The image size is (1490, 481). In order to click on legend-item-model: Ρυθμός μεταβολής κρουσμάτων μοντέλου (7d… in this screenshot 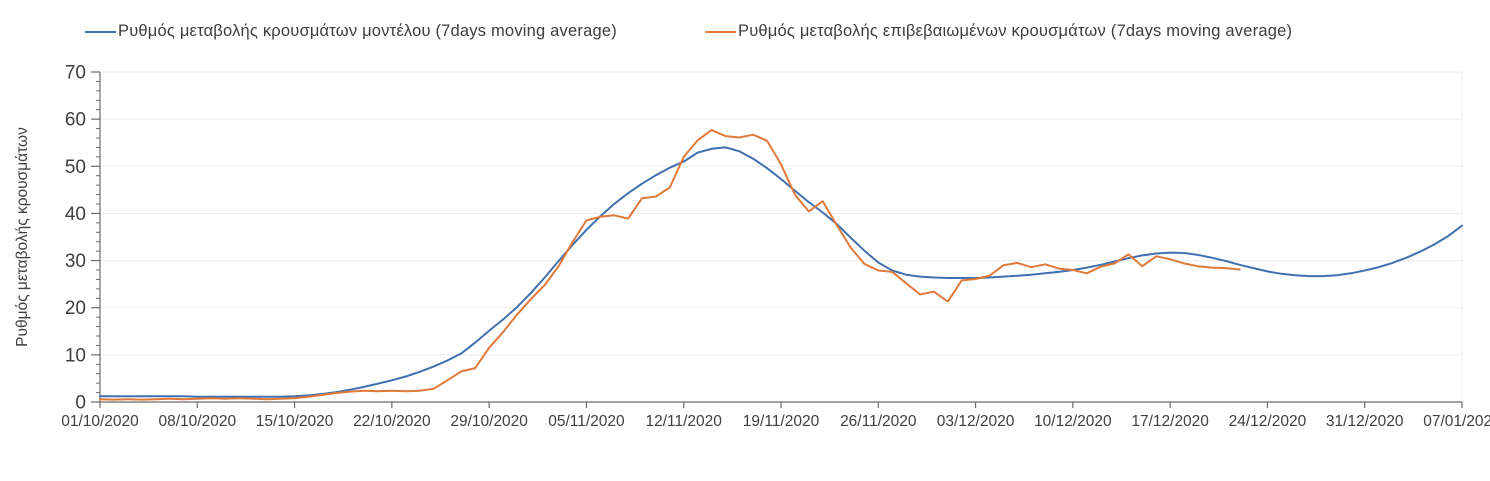, I will do `click(351, 31)`.